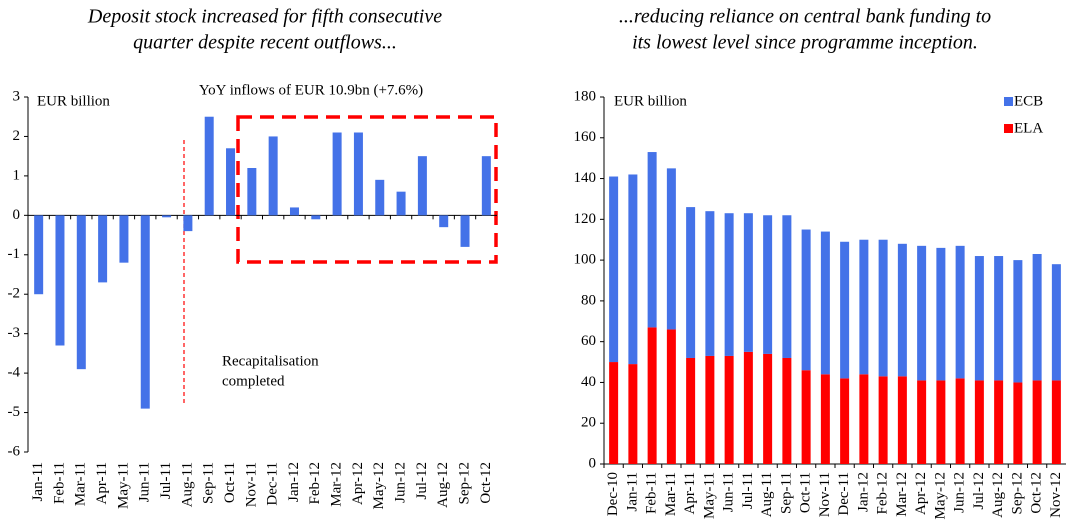 Image resolution: width=1066 pixels, height=526 pixels. What do you see at coordinates (14, 294) in the screenshot?
I see `y-tick-label: -2` at bounding box center [14, 294].